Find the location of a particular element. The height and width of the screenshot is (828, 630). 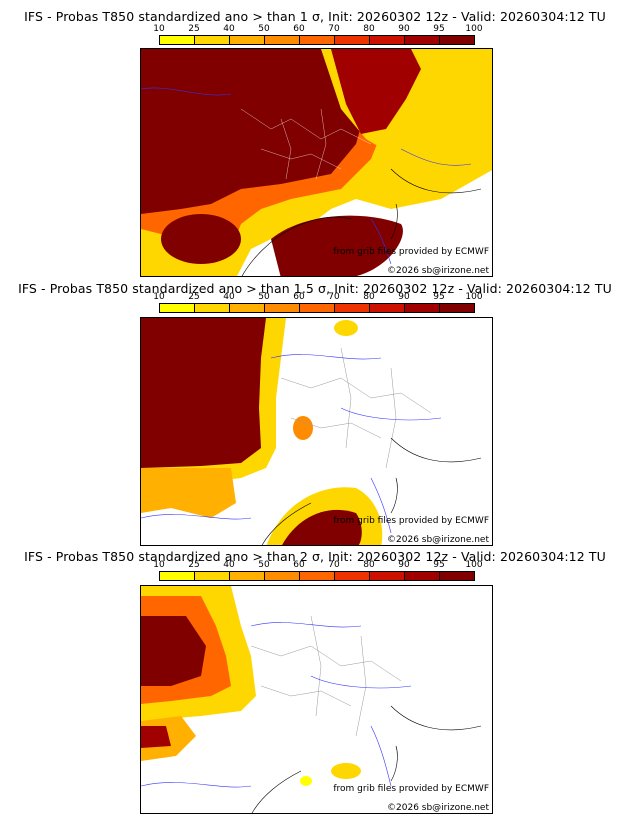

probability-field-spot-small is located at coordinates (306, 781).